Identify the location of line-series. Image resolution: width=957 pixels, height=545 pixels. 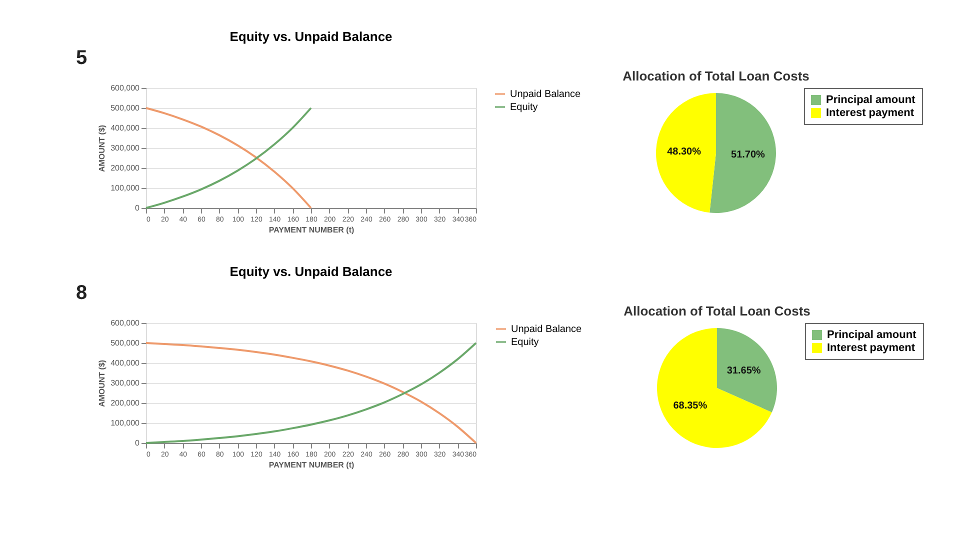
(228, 158).